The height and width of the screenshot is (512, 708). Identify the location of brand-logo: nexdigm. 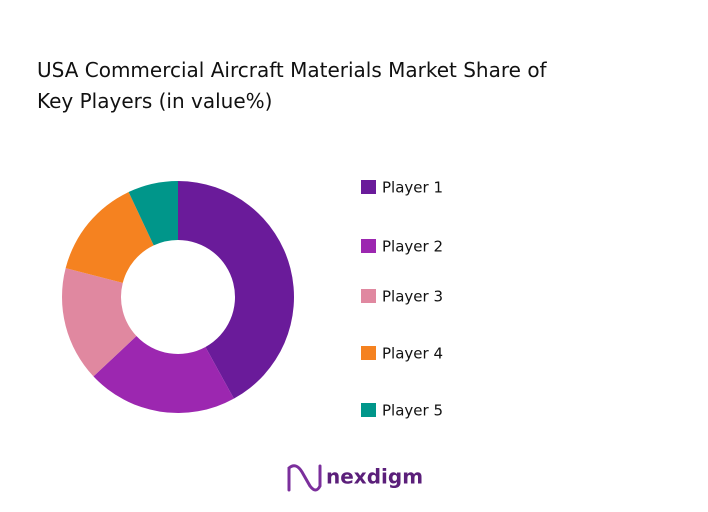
(355, 478).